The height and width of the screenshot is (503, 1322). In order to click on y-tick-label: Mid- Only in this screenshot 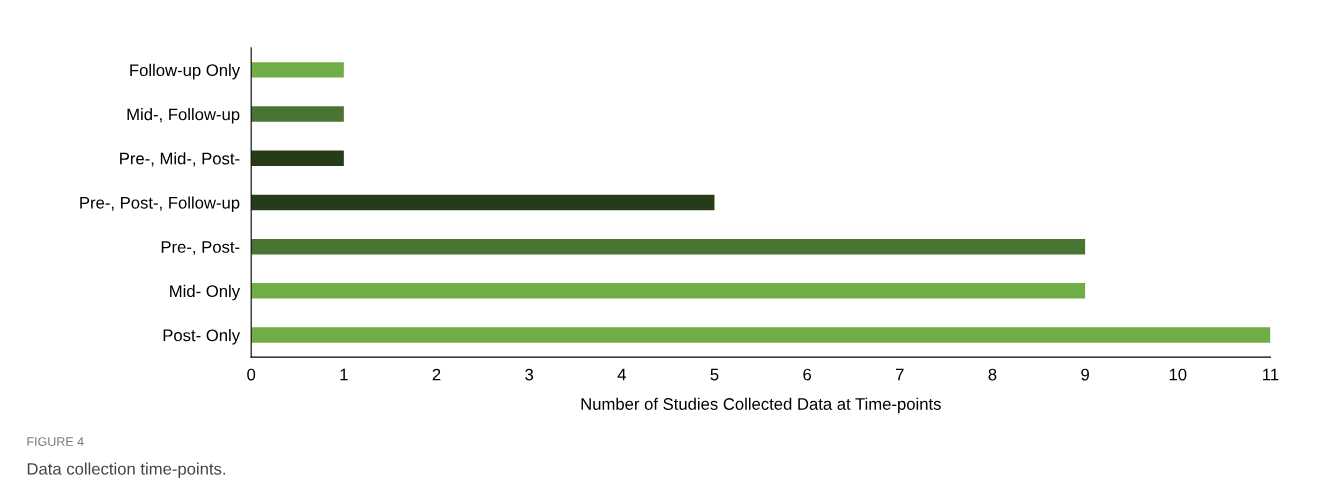, I will do `click(205, 292)`.